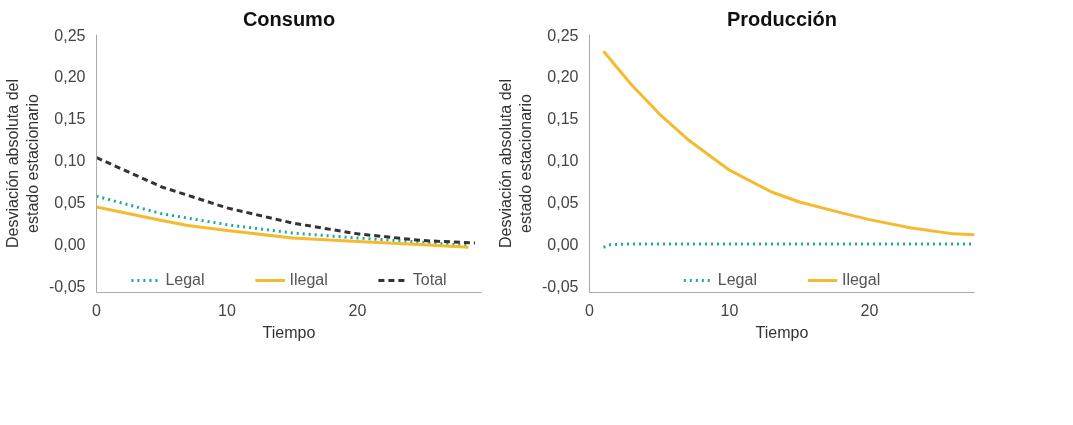 This screenshot has width=1073, height=425. Describe the element at coordinates (429, 280) in the screenshot. I see `legend-label: Total` at that location.